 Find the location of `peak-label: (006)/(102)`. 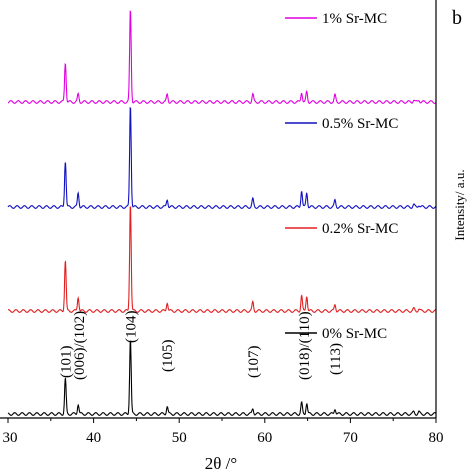

peak-label: (006)/(102) is located at coordinates (80, 345).